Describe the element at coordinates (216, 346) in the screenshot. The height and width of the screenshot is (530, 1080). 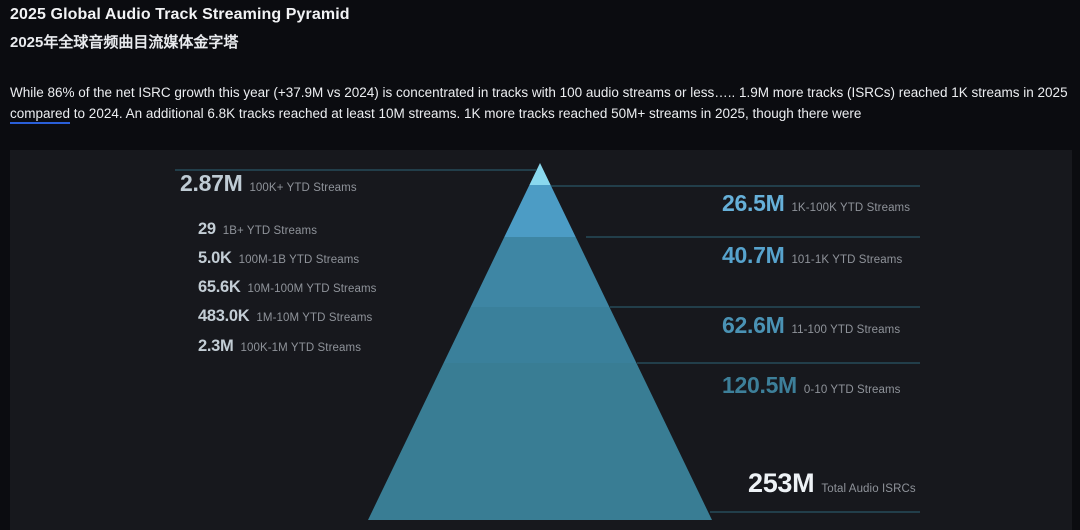
I see `stat-value: 2.3M` at that location.